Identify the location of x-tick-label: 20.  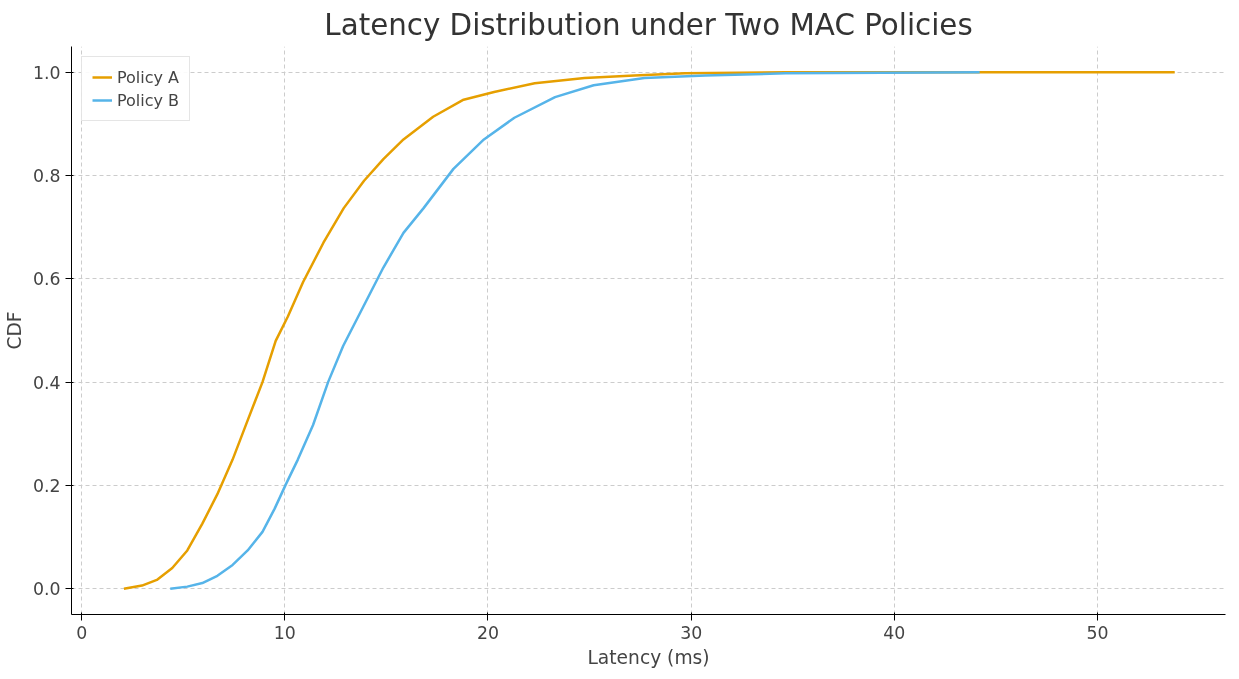
(488, 632).